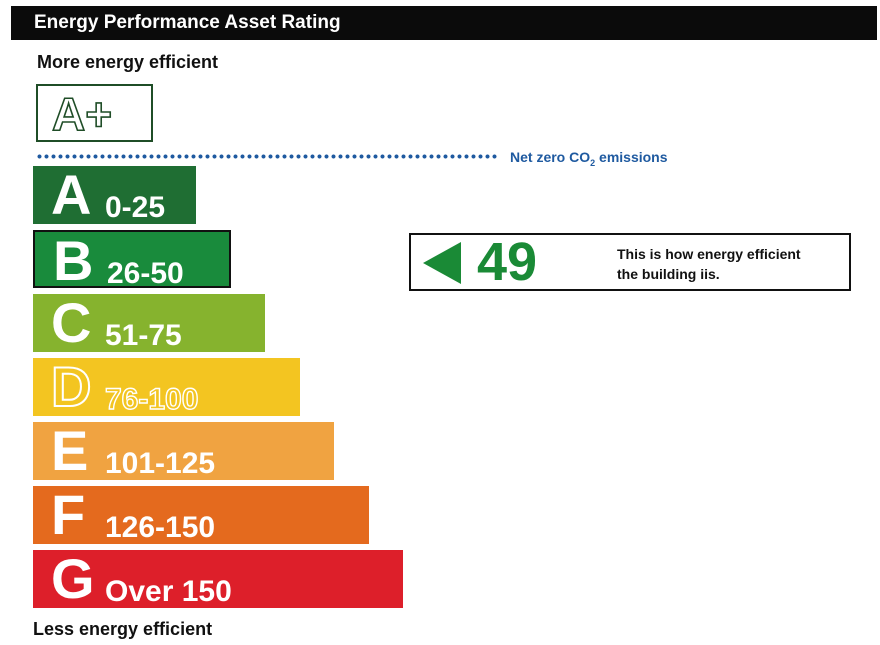  I want to click on band-d: D 76-100, so click(166, 386).